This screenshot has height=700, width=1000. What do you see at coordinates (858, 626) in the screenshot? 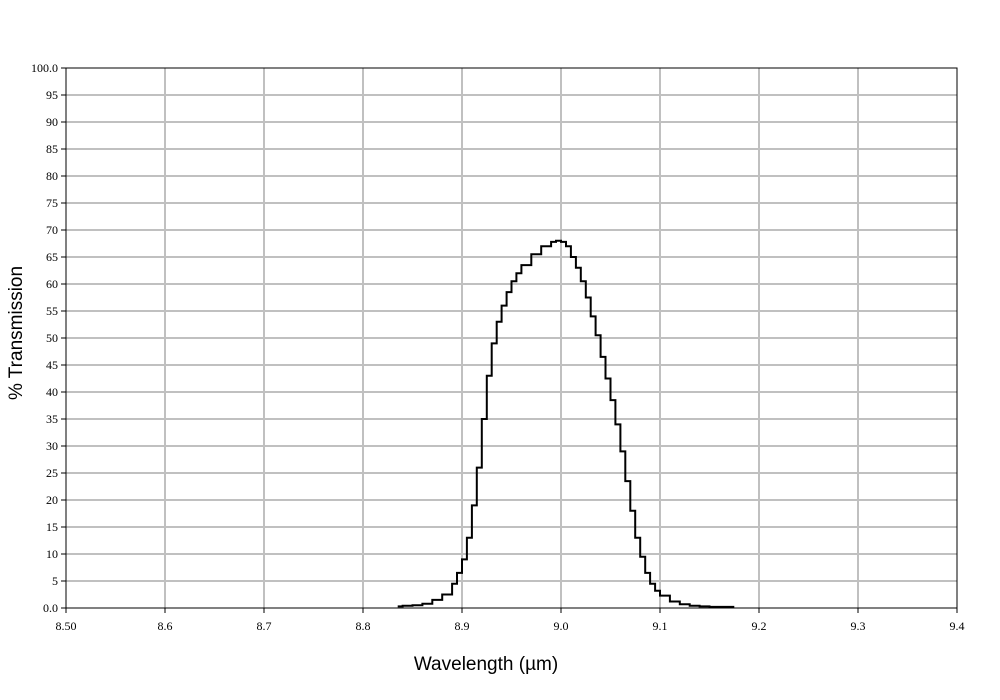
I see `x-tick-label: 9.3` at bounding box center [858, 626].